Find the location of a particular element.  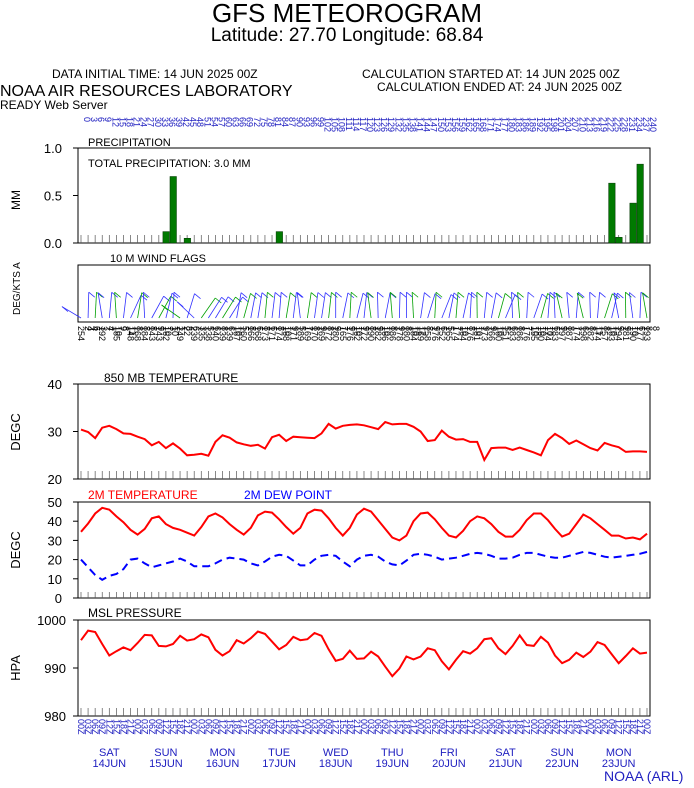

forecast-hour-label: 159 is located at coordinates (462, 124).